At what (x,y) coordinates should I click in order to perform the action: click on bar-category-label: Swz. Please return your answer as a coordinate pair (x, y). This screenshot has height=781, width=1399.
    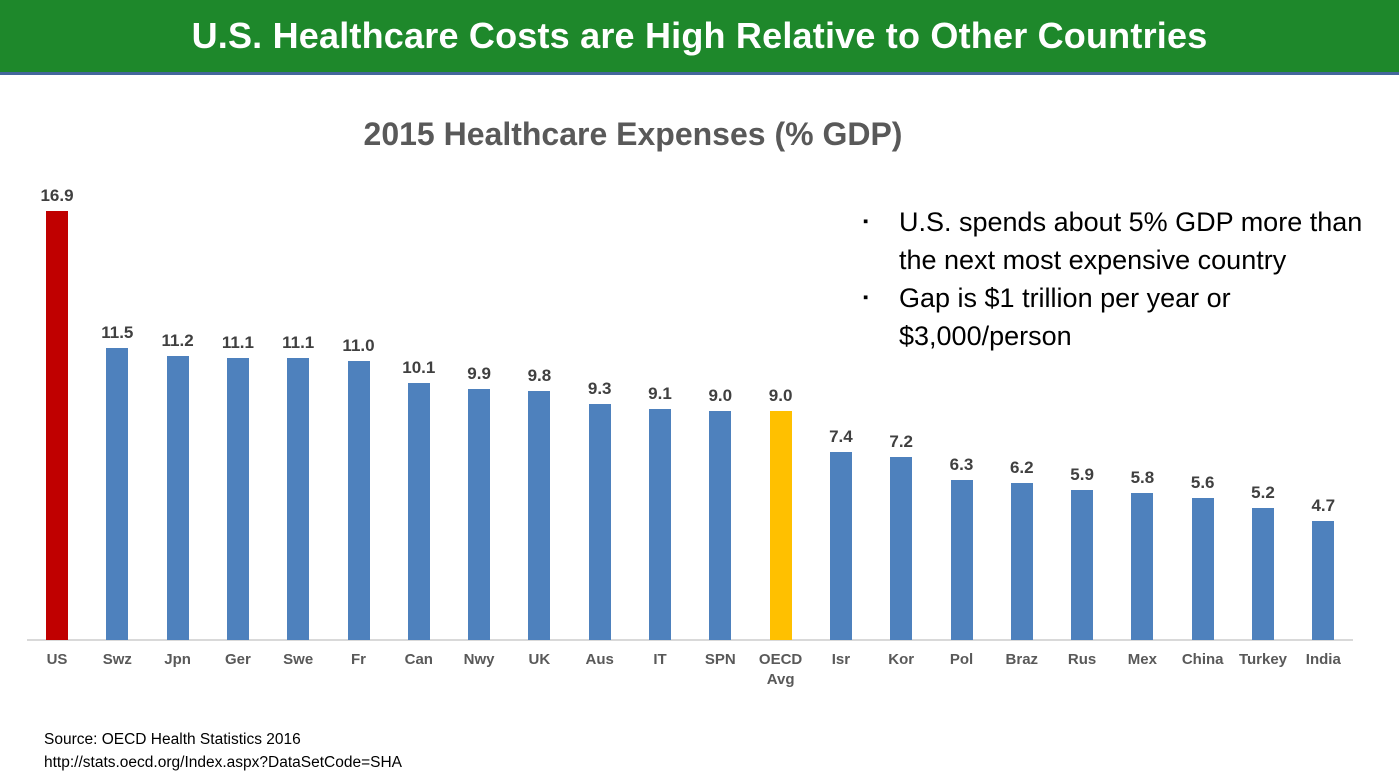
    Looking at the image, I should click on (117, 659).